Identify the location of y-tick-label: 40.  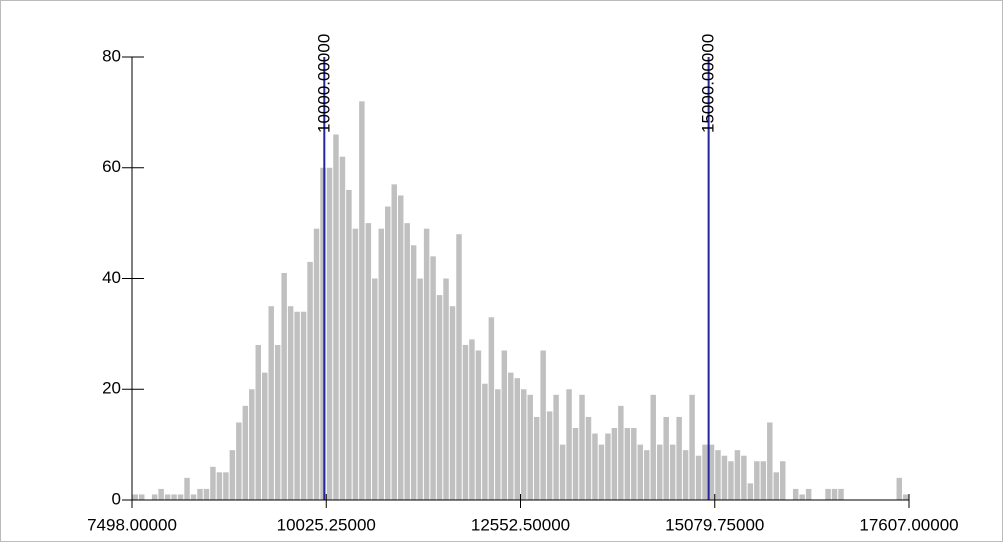
(111, 277).